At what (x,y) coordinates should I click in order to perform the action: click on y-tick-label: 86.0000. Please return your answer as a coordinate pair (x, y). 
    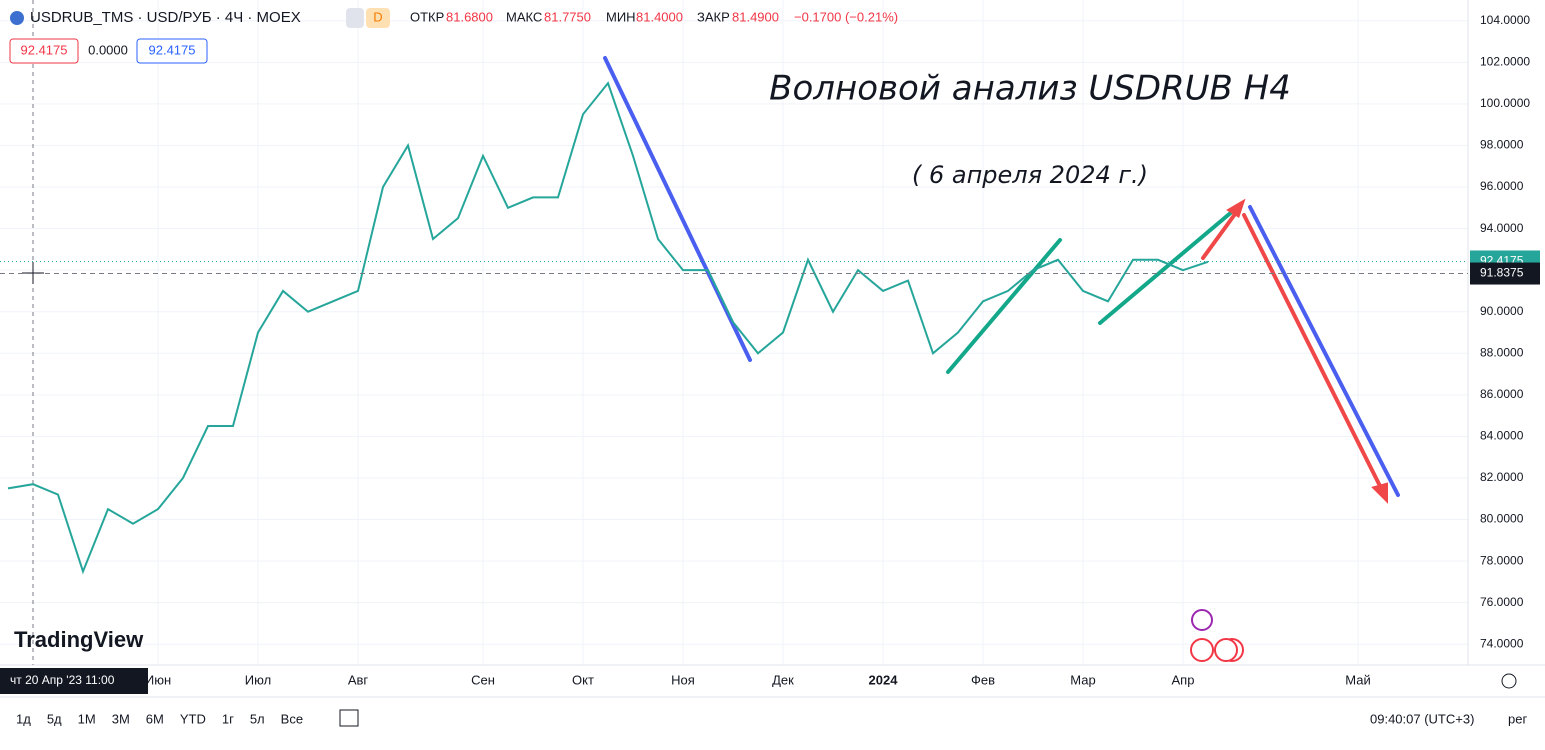
    Looking at the image, I should click on (1502, 394).